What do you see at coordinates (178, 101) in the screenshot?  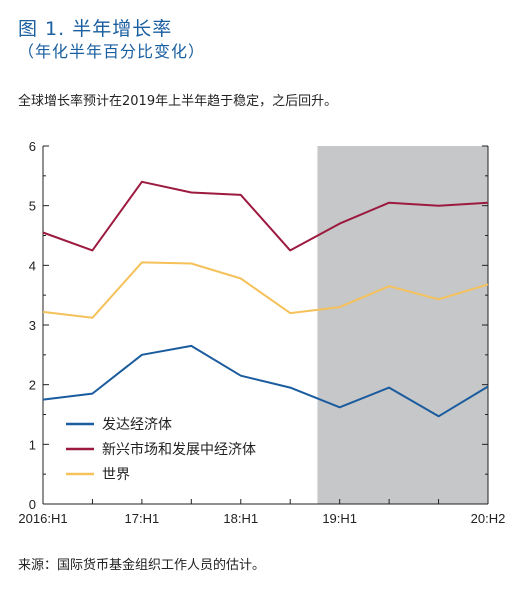 I see `chart-note: 全球增长率预计在2019年上半年趋于稳定，之后回升。` at bounding box center [178, 101].